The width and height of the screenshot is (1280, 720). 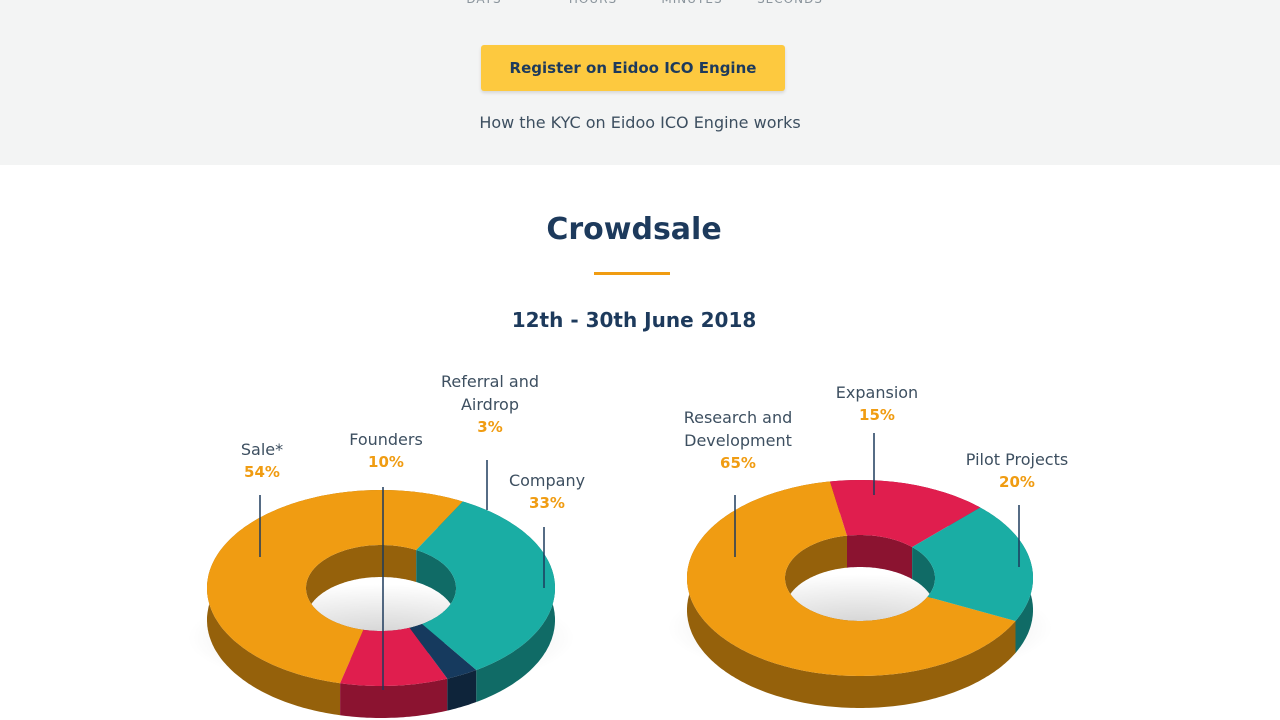 I want to click on slice-percent: 33%, so click(x=547, y=503).